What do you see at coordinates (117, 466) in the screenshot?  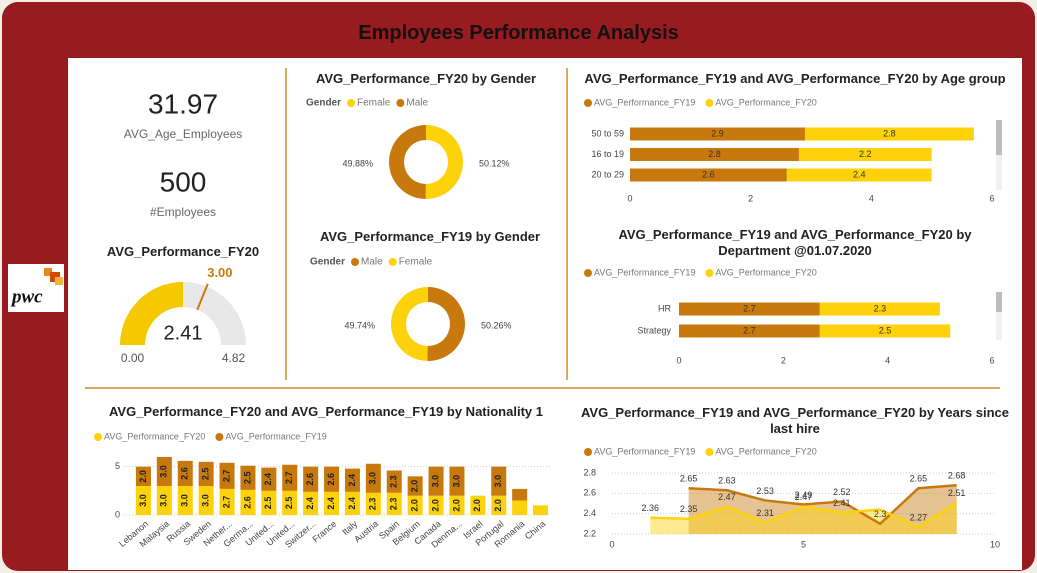 I see `y-tick-label: 5` at bounding box center [117, 466].